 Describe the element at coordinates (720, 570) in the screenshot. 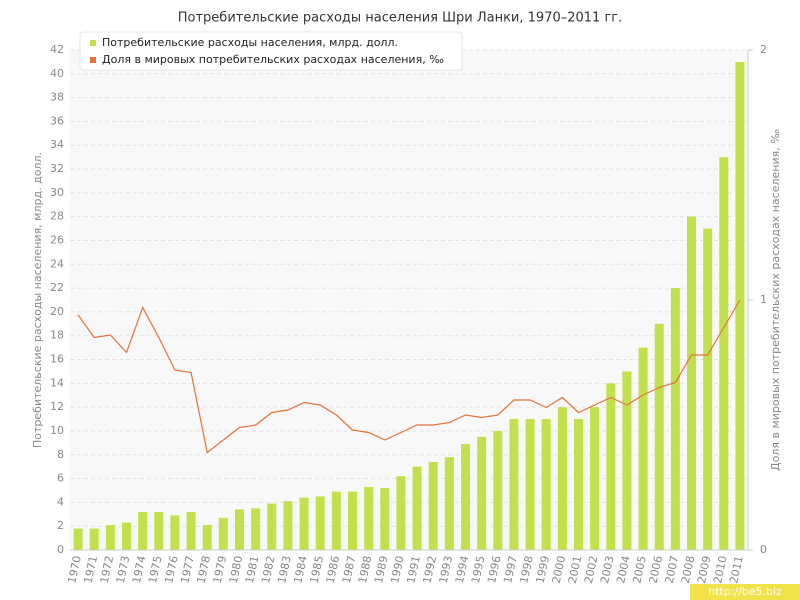

I see `x-tick-label: 2010` at that location.